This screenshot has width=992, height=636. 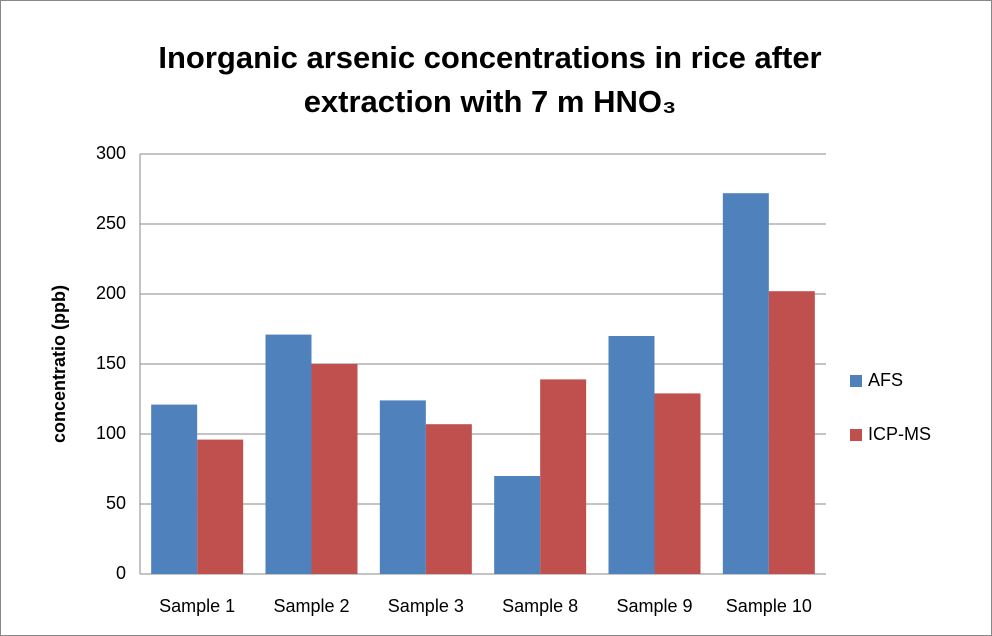 I want to click on legend-label: AFS, so click(x=885, y=380).